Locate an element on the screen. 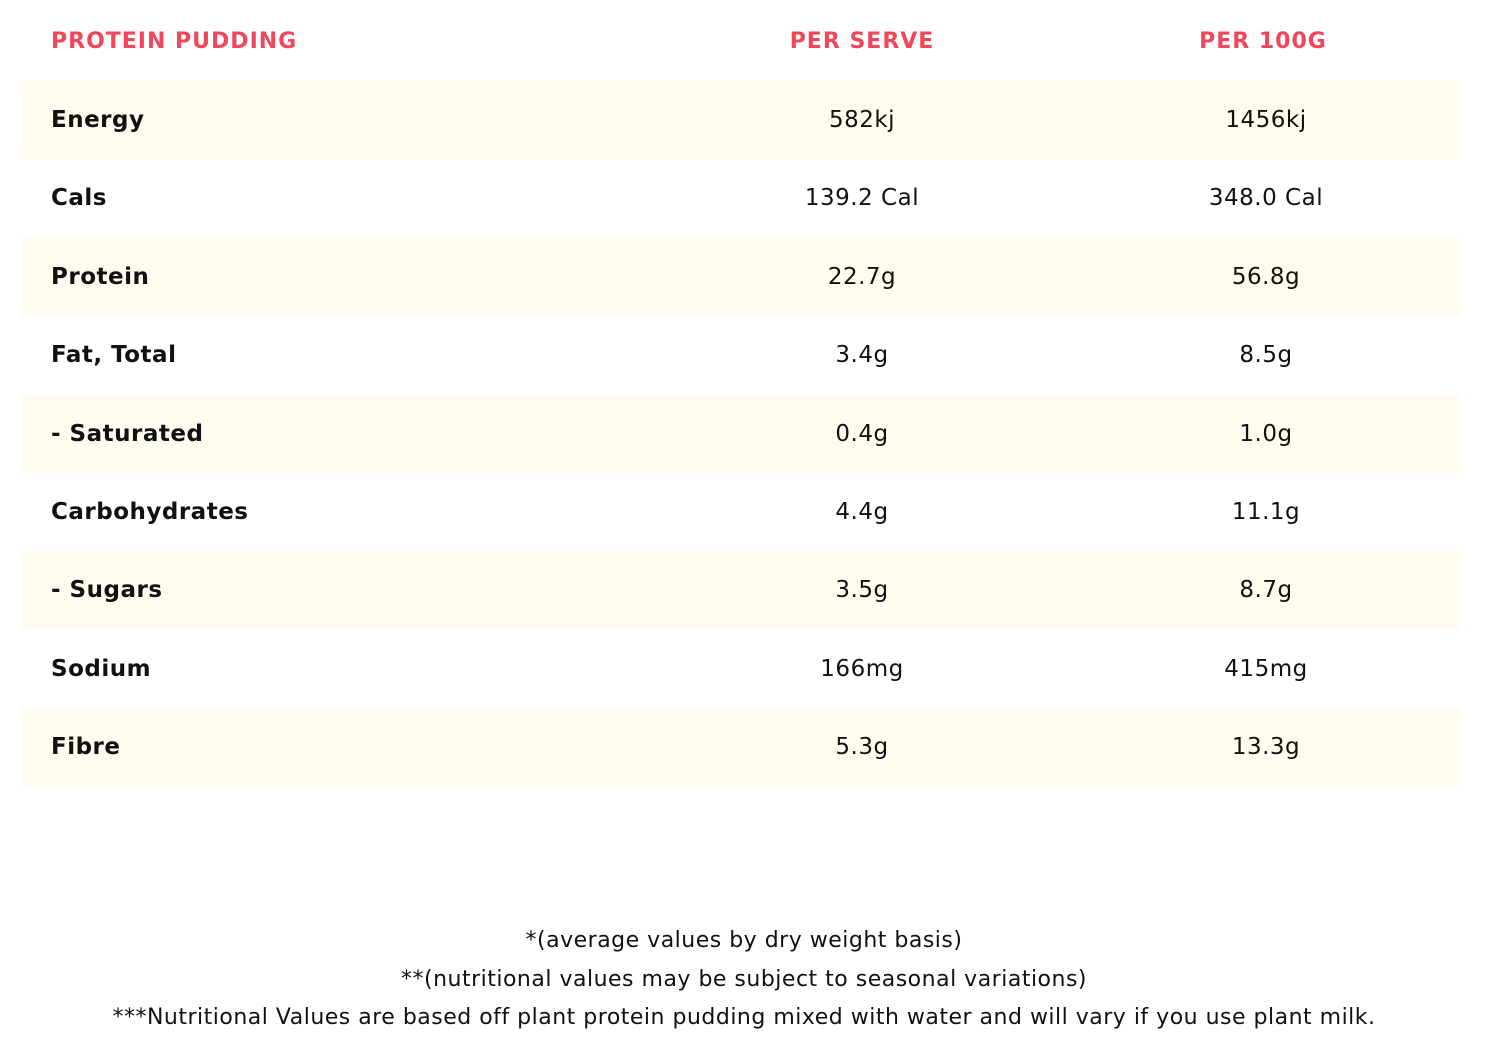 This screenshot has height=1064, width=1488. value-cell: 348.0 Cal is located at coordinates (1266, 198).